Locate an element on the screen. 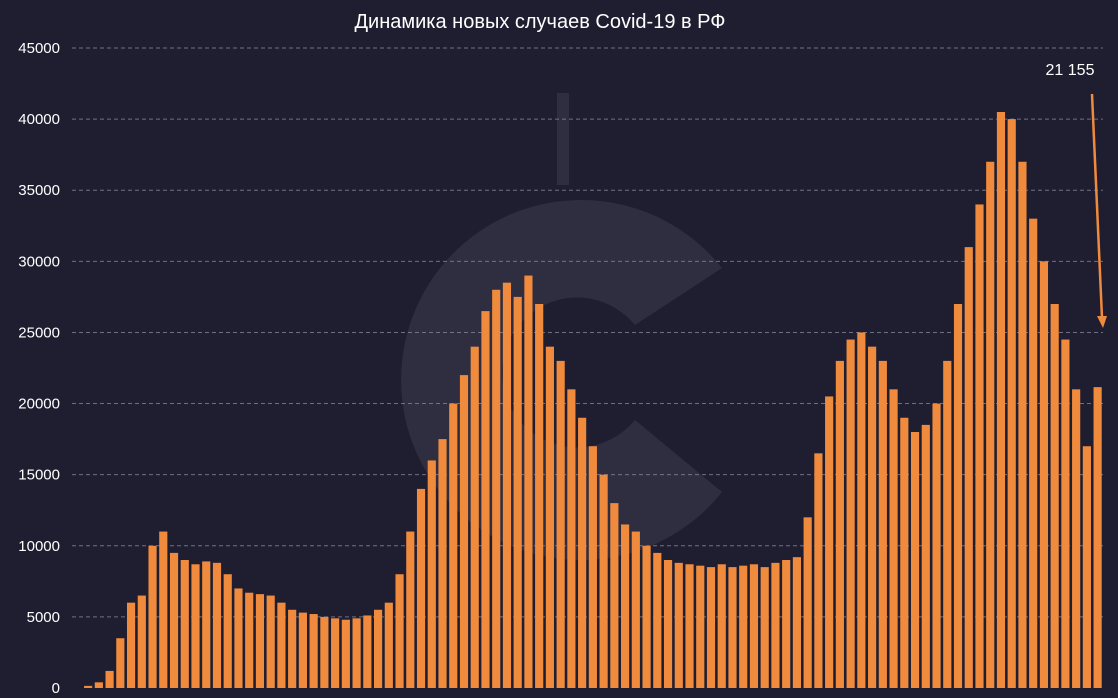 Image resolution: width=1118 pixels, height=698 pixels. y-tick-label: 5000 is located at coordinates (43, 617).